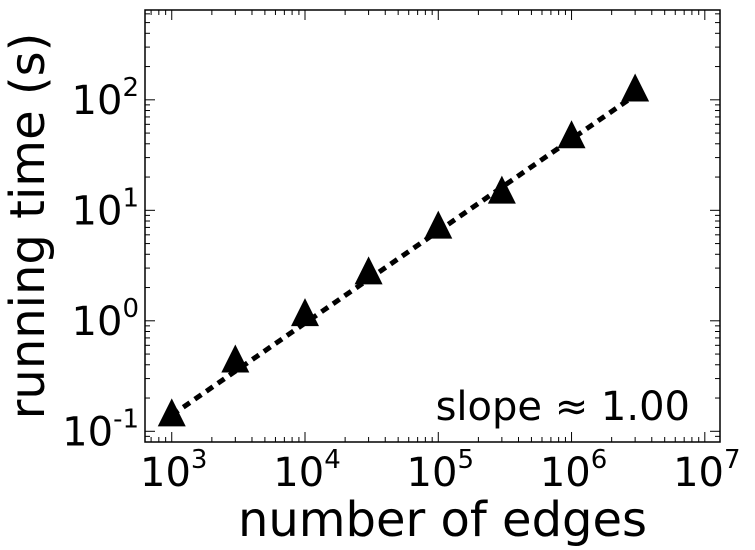 This screenshot has width=755, height=550. I want to click on y-tick-label: 10², so click(105, 98).